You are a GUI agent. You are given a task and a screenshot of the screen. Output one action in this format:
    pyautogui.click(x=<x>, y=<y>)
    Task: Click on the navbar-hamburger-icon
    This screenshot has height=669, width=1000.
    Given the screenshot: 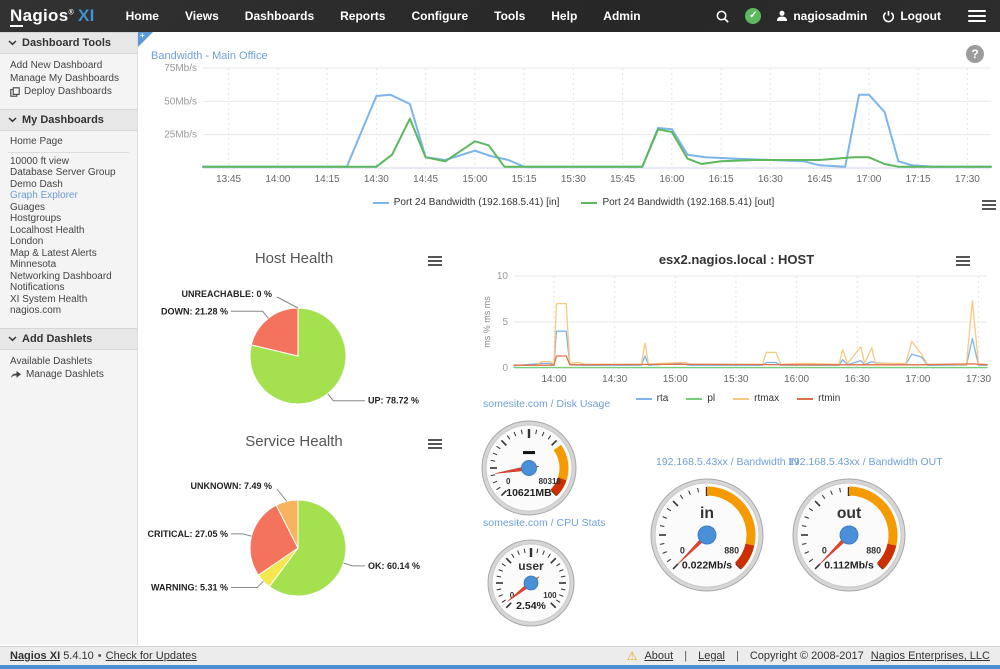 What is the action you would take?
    pyautogui.click(x=977, y=16)
    